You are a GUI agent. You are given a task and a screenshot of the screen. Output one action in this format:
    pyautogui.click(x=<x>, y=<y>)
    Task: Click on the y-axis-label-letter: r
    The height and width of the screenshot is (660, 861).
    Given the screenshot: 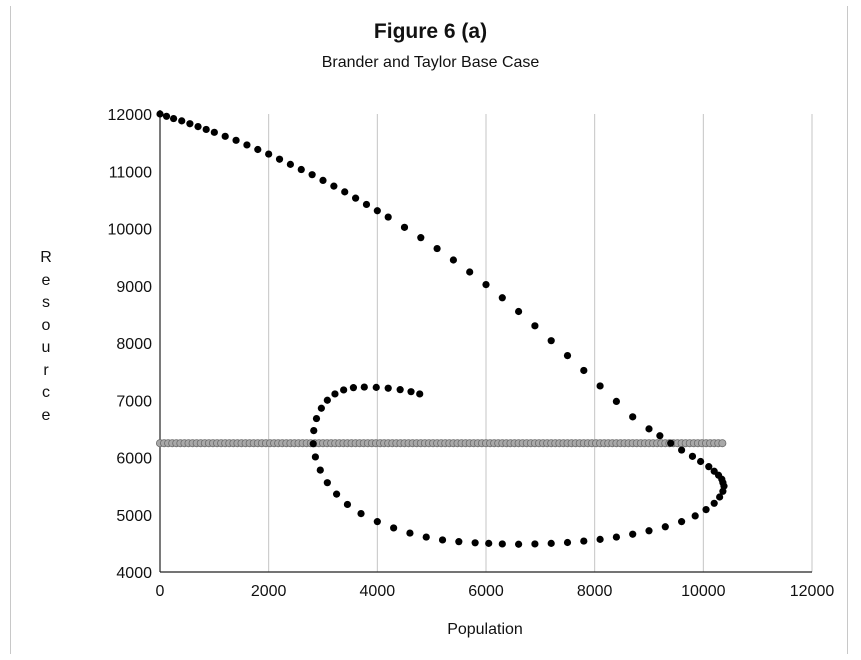 What is the action you would take?
    pyautogui.click(x=46, y=370)
    